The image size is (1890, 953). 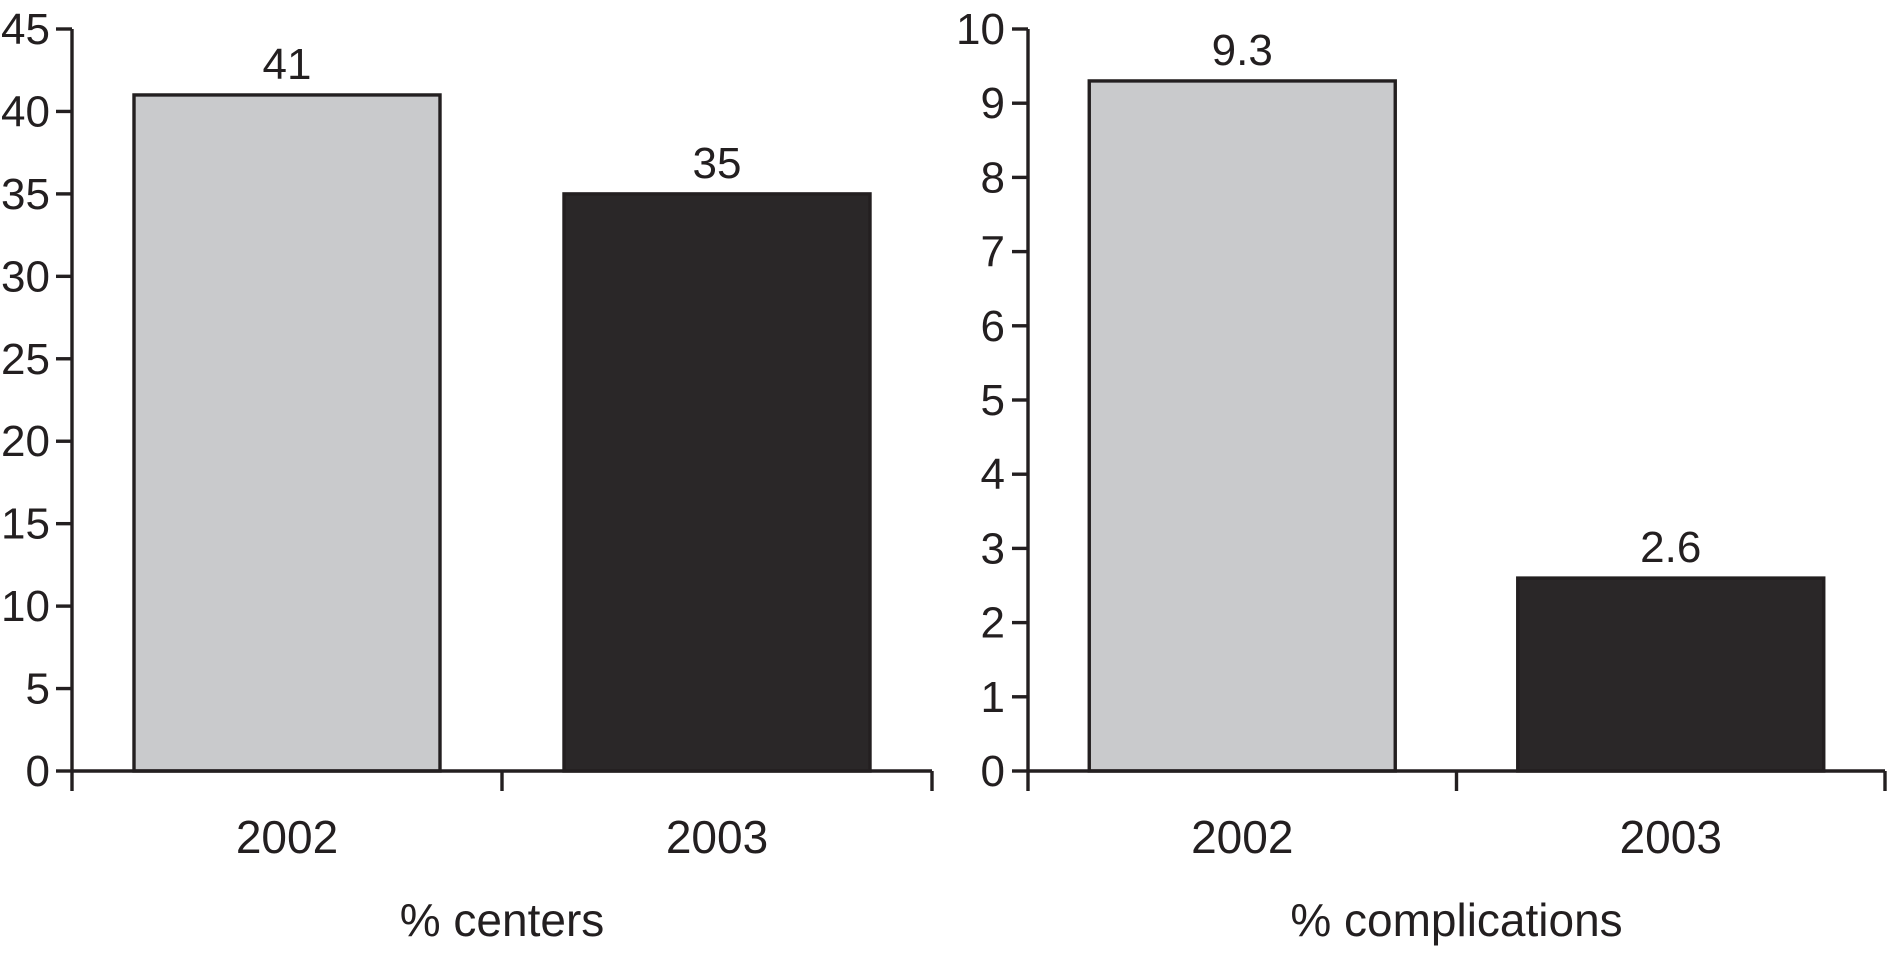 I want to click on bar-value-label: 2.6, so click(x=1670, y=547).